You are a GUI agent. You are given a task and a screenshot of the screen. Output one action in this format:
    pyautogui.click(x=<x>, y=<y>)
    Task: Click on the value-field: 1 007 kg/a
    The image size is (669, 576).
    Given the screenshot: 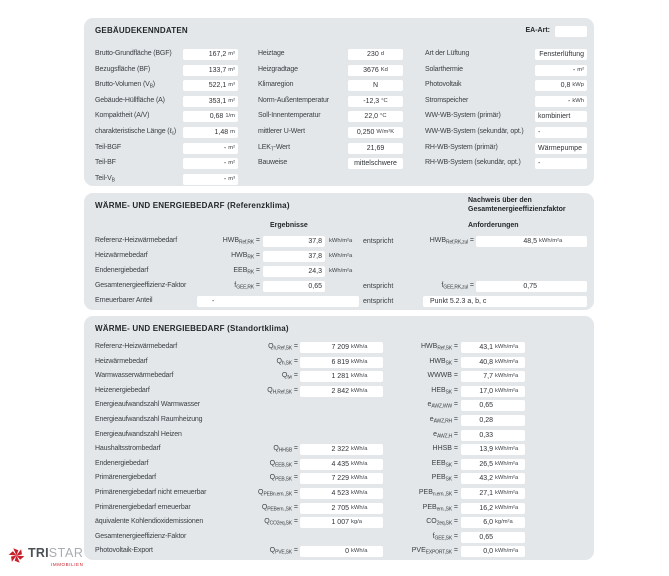 What is the action you would take?
    pyautogui.click(x=341, y=523)
    